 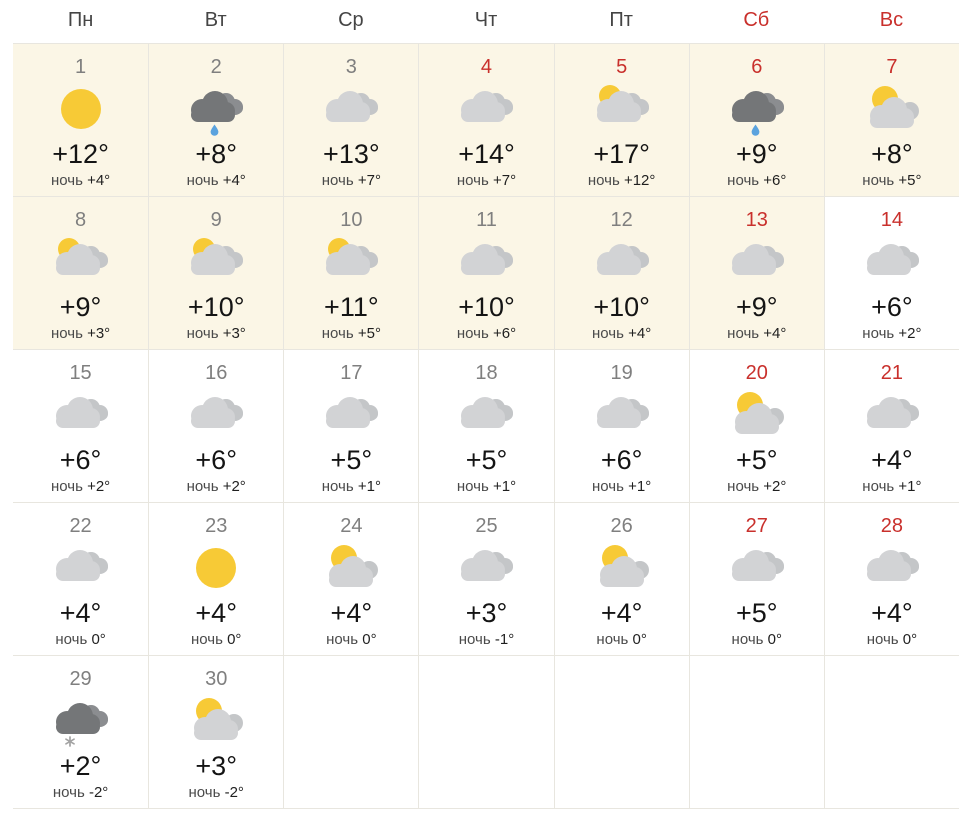 I want to click on day-temperature: +6°, so click(x=892, y=307).